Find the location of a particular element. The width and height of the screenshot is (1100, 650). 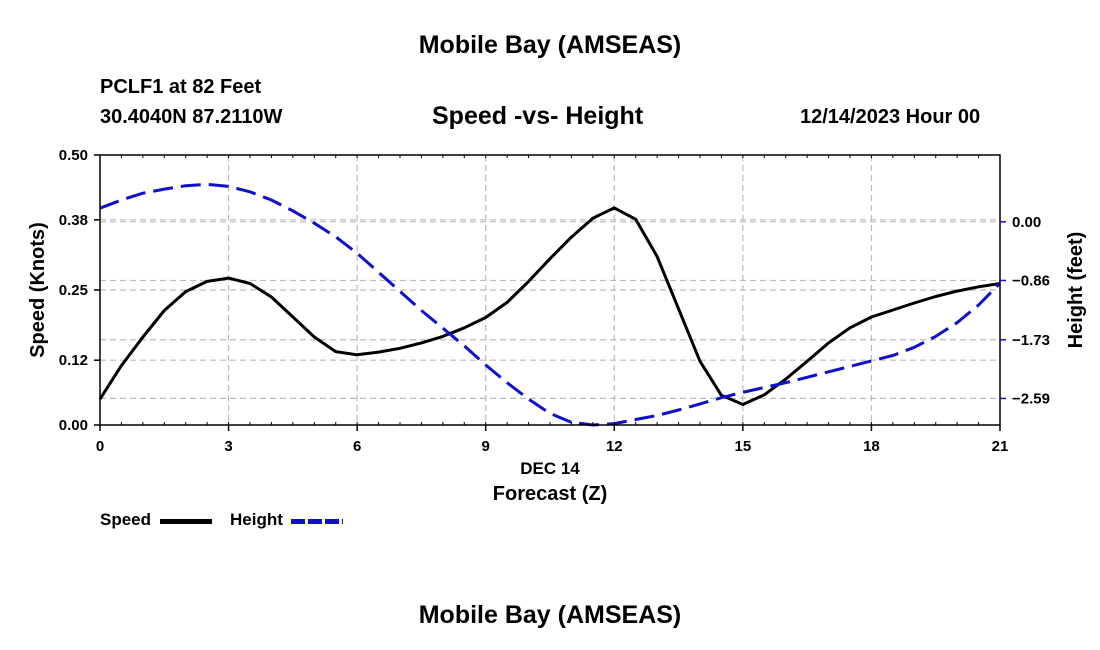

coordinates-label: 30.4040N 87.2110W is located at coordinates (191, 117).